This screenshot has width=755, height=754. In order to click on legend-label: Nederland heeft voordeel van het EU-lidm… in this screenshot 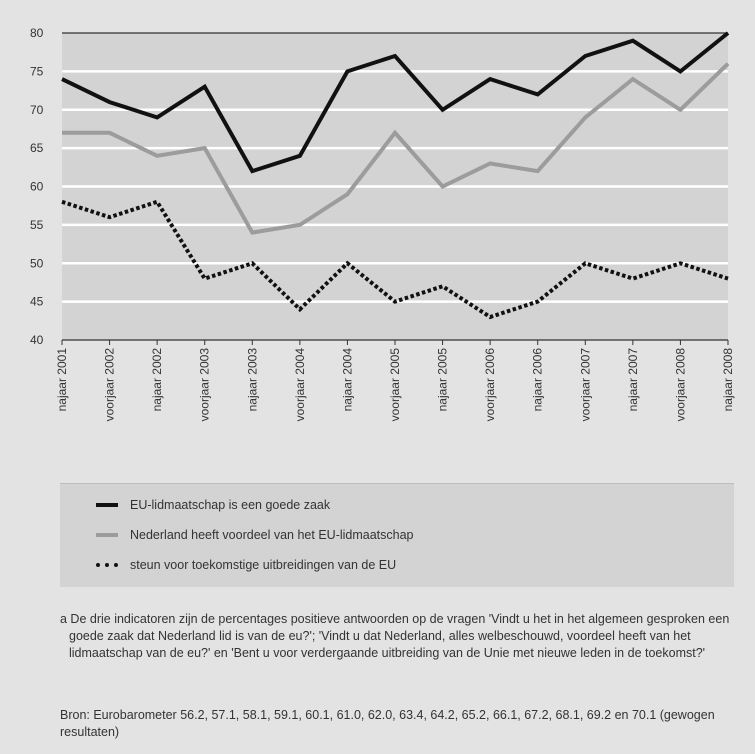, I will do `click(272, 535)`.